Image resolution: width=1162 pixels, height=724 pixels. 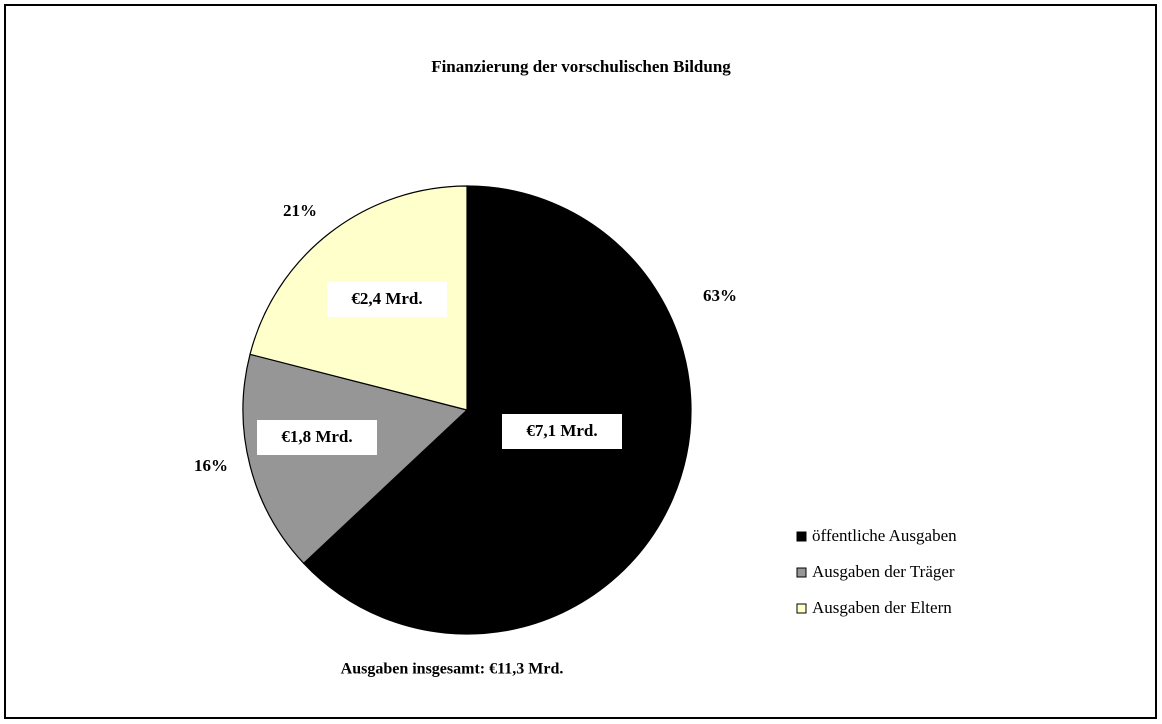 What do you see at coordinates (720, 295) in the screenshot?
I see `value-label: 63%` at bounding box center [720, 295].